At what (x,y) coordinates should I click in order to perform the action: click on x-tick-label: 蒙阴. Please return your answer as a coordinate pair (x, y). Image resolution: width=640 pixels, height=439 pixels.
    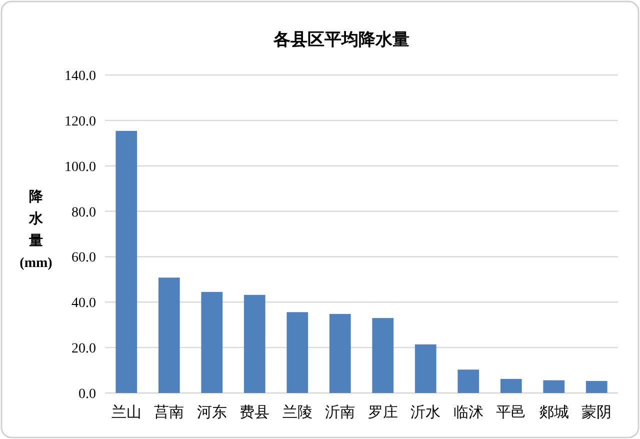
    Looking at the image, I should click on (597, 412).